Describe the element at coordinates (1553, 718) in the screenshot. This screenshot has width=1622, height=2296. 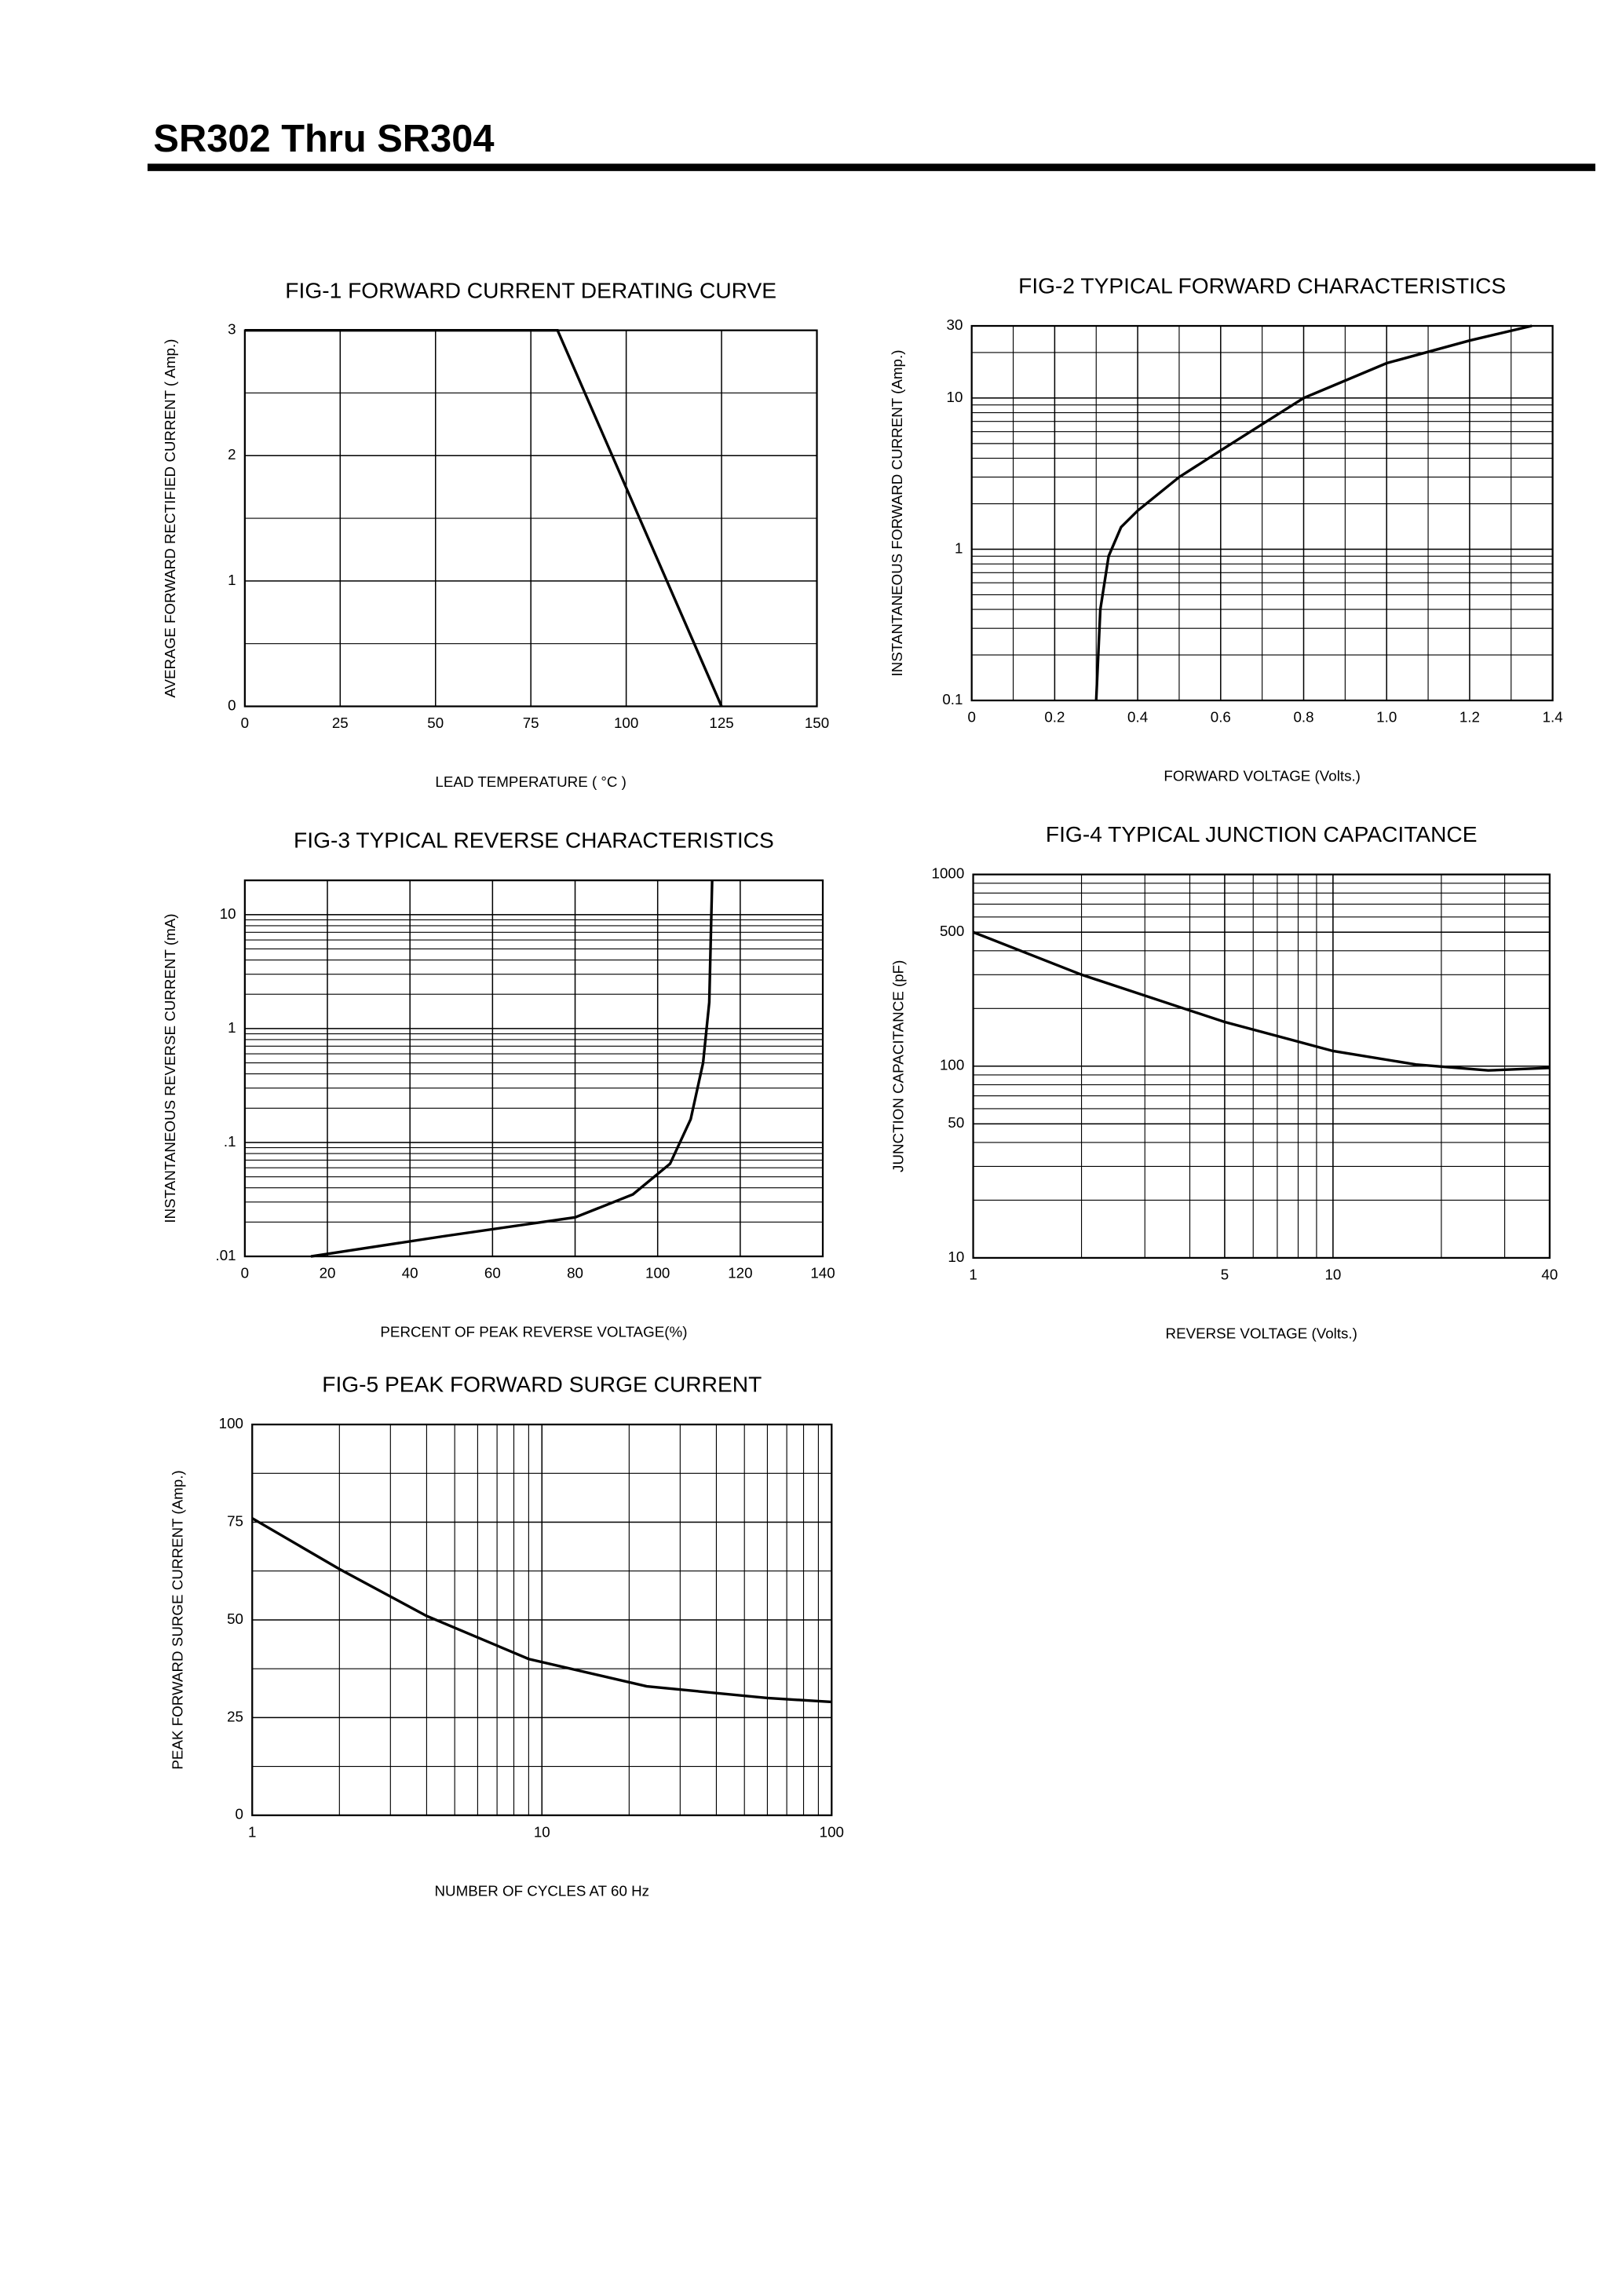
I see `x-tick-label: 1.4` at that location.